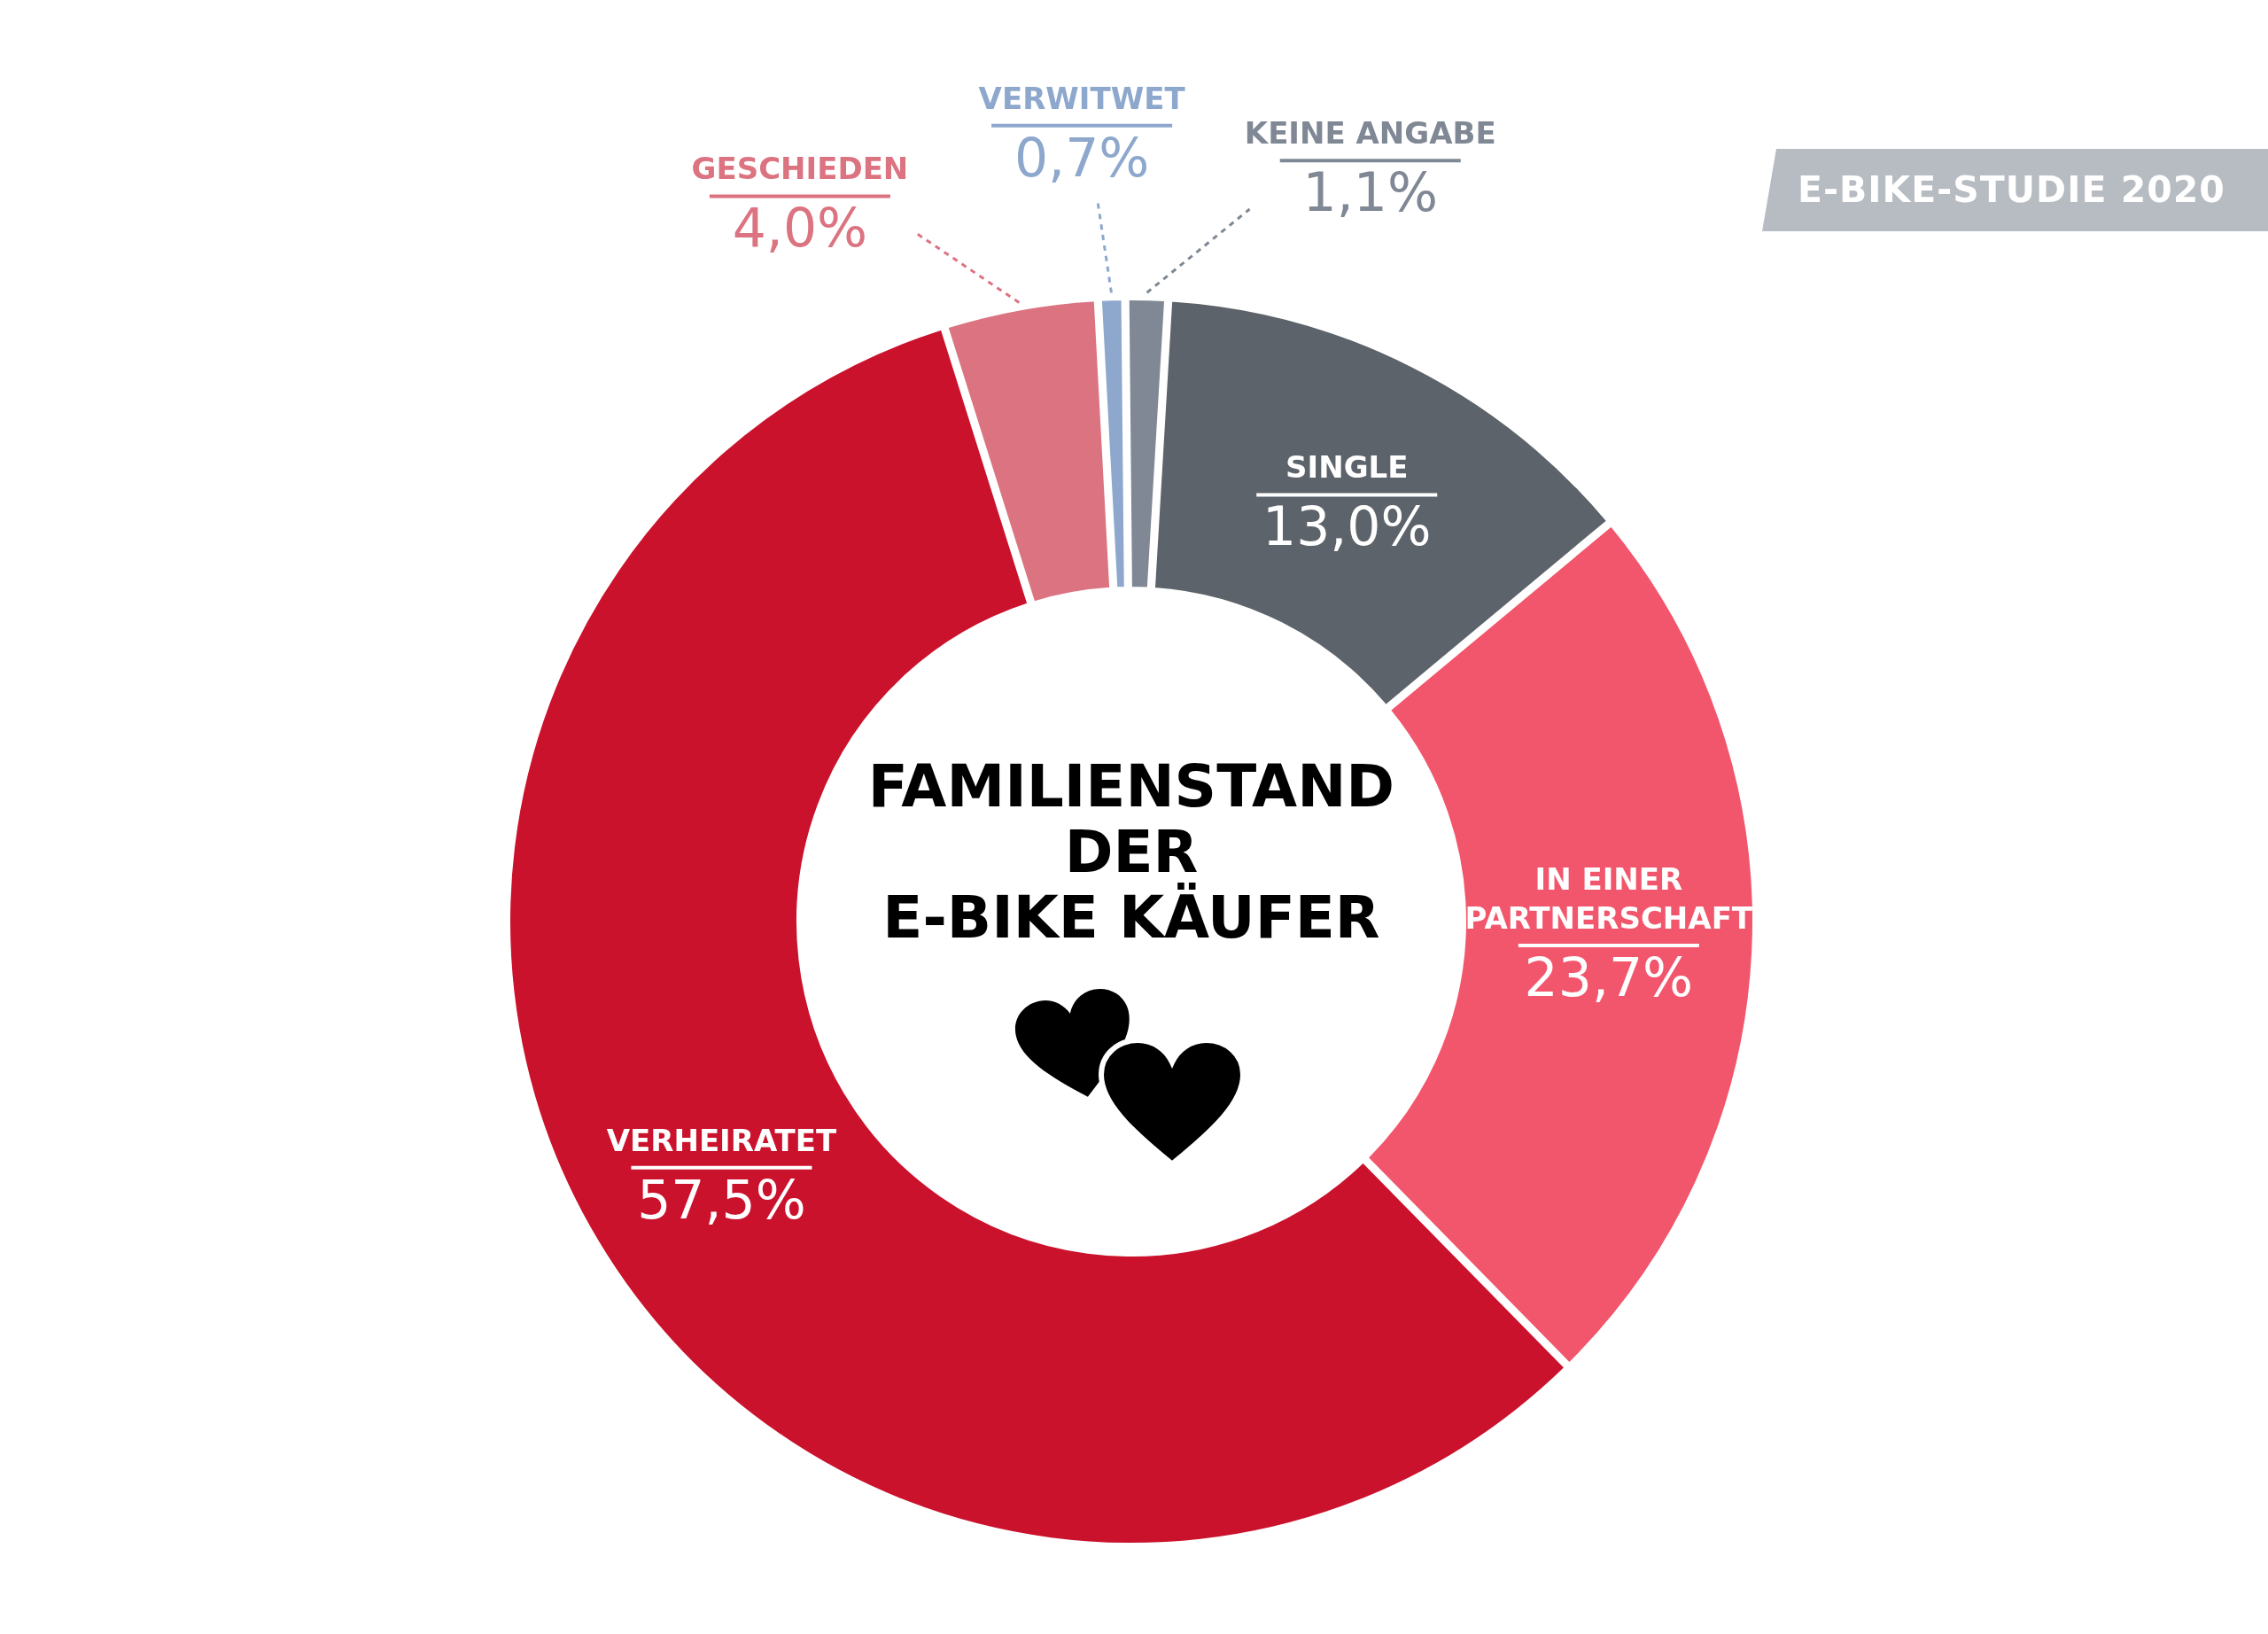 The height and width of the screenshot is (1634, 2268). What do you see at coordinates (800, 169) in the screenshot?
I see `slice-label: GESCHIEDEN` at bounding box center [800, 169].